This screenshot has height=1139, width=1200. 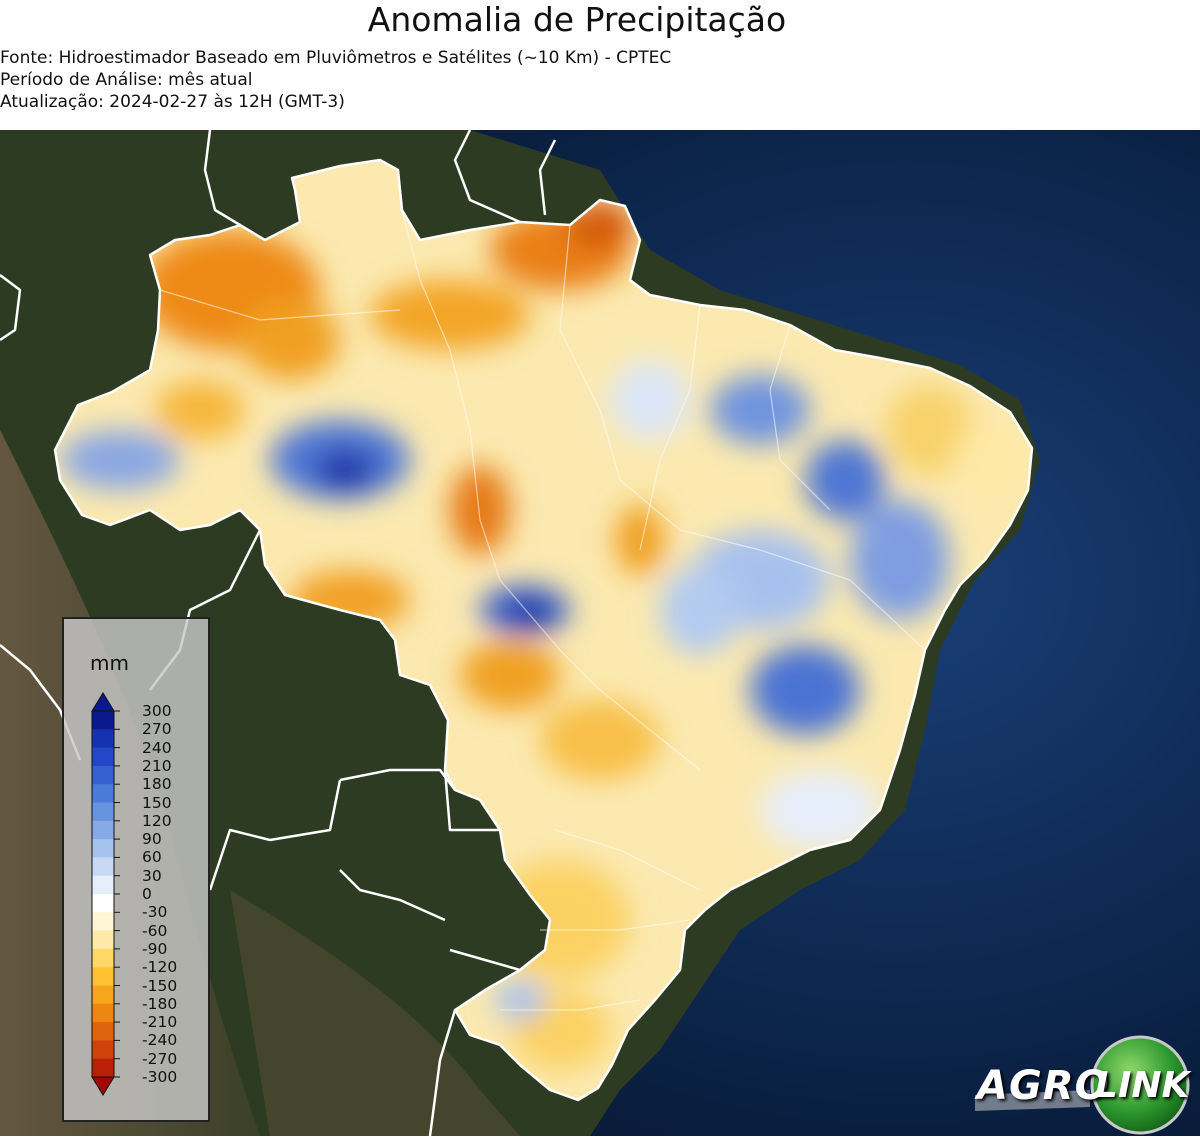 What do you see at coordinates (160, 1077) in the screenshot?
I see `colorbar-tick-label: -300` at bounding box center [160, 1077].